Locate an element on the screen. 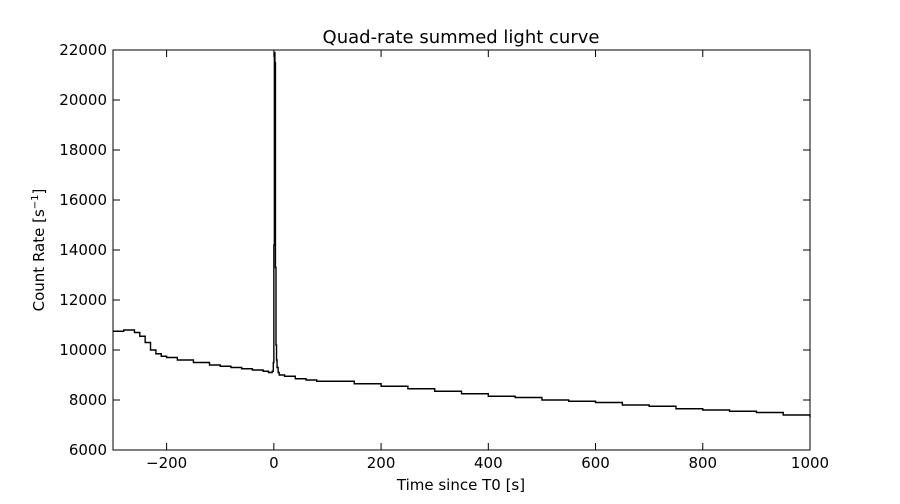  x-tick-label: 0 is located at coordinates (274, 463).